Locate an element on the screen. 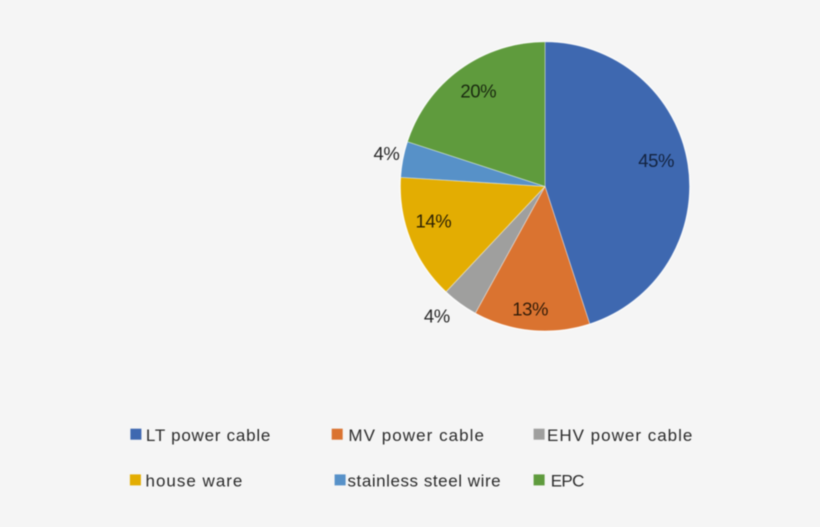 This screenshot has height=527, width=820. svg-text: 20% is located at coordinates (478, 91).